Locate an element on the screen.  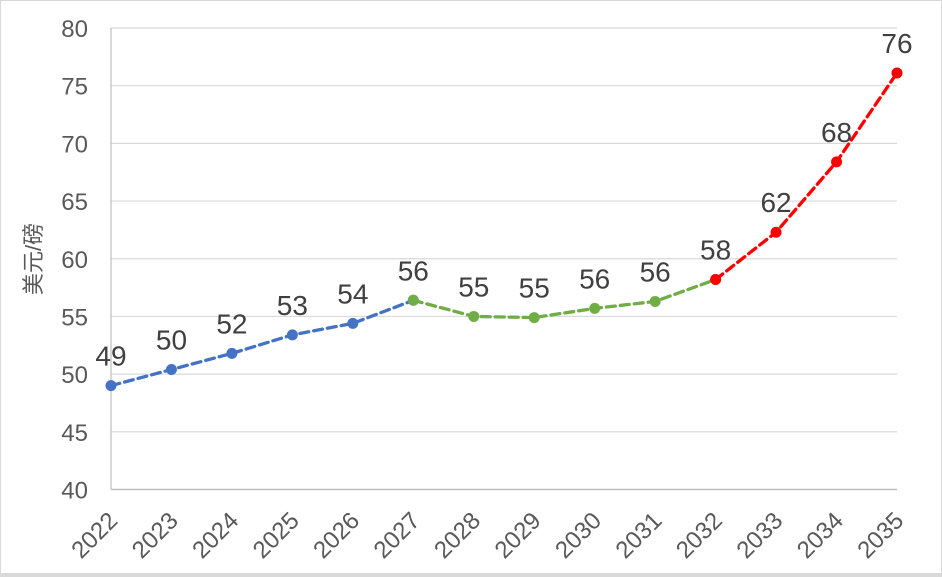
x-axis-tick-label: 2025 is located at coordinates (276, 535).